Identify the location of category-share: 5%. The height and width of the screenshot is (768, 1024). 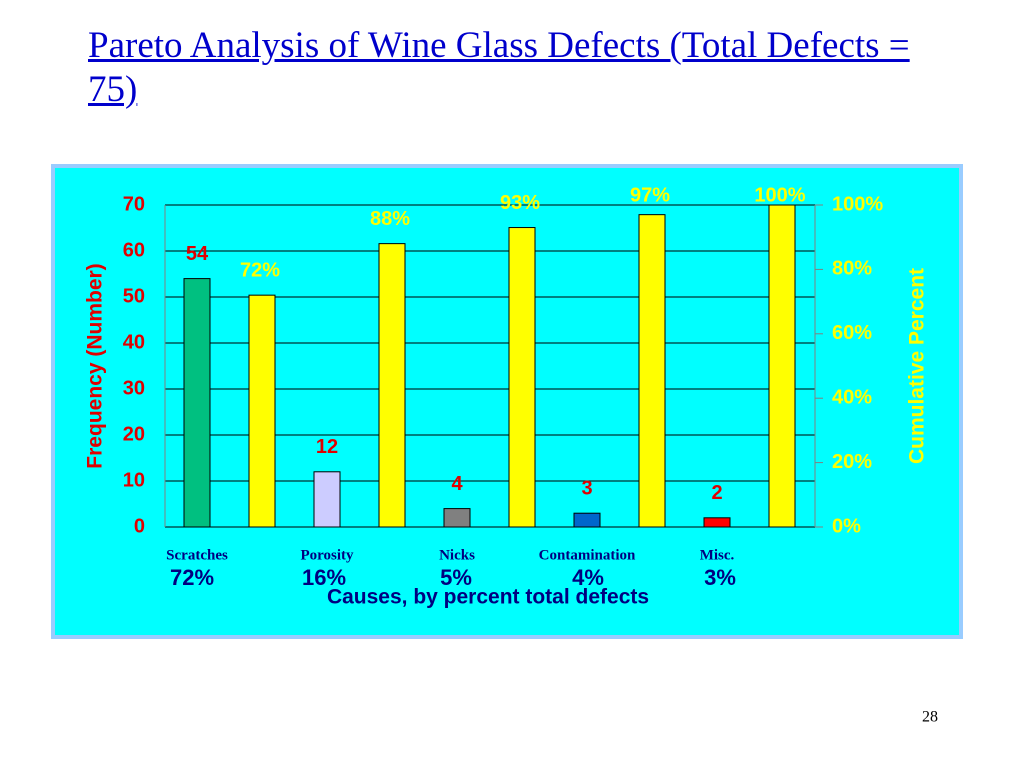
(456, 577).